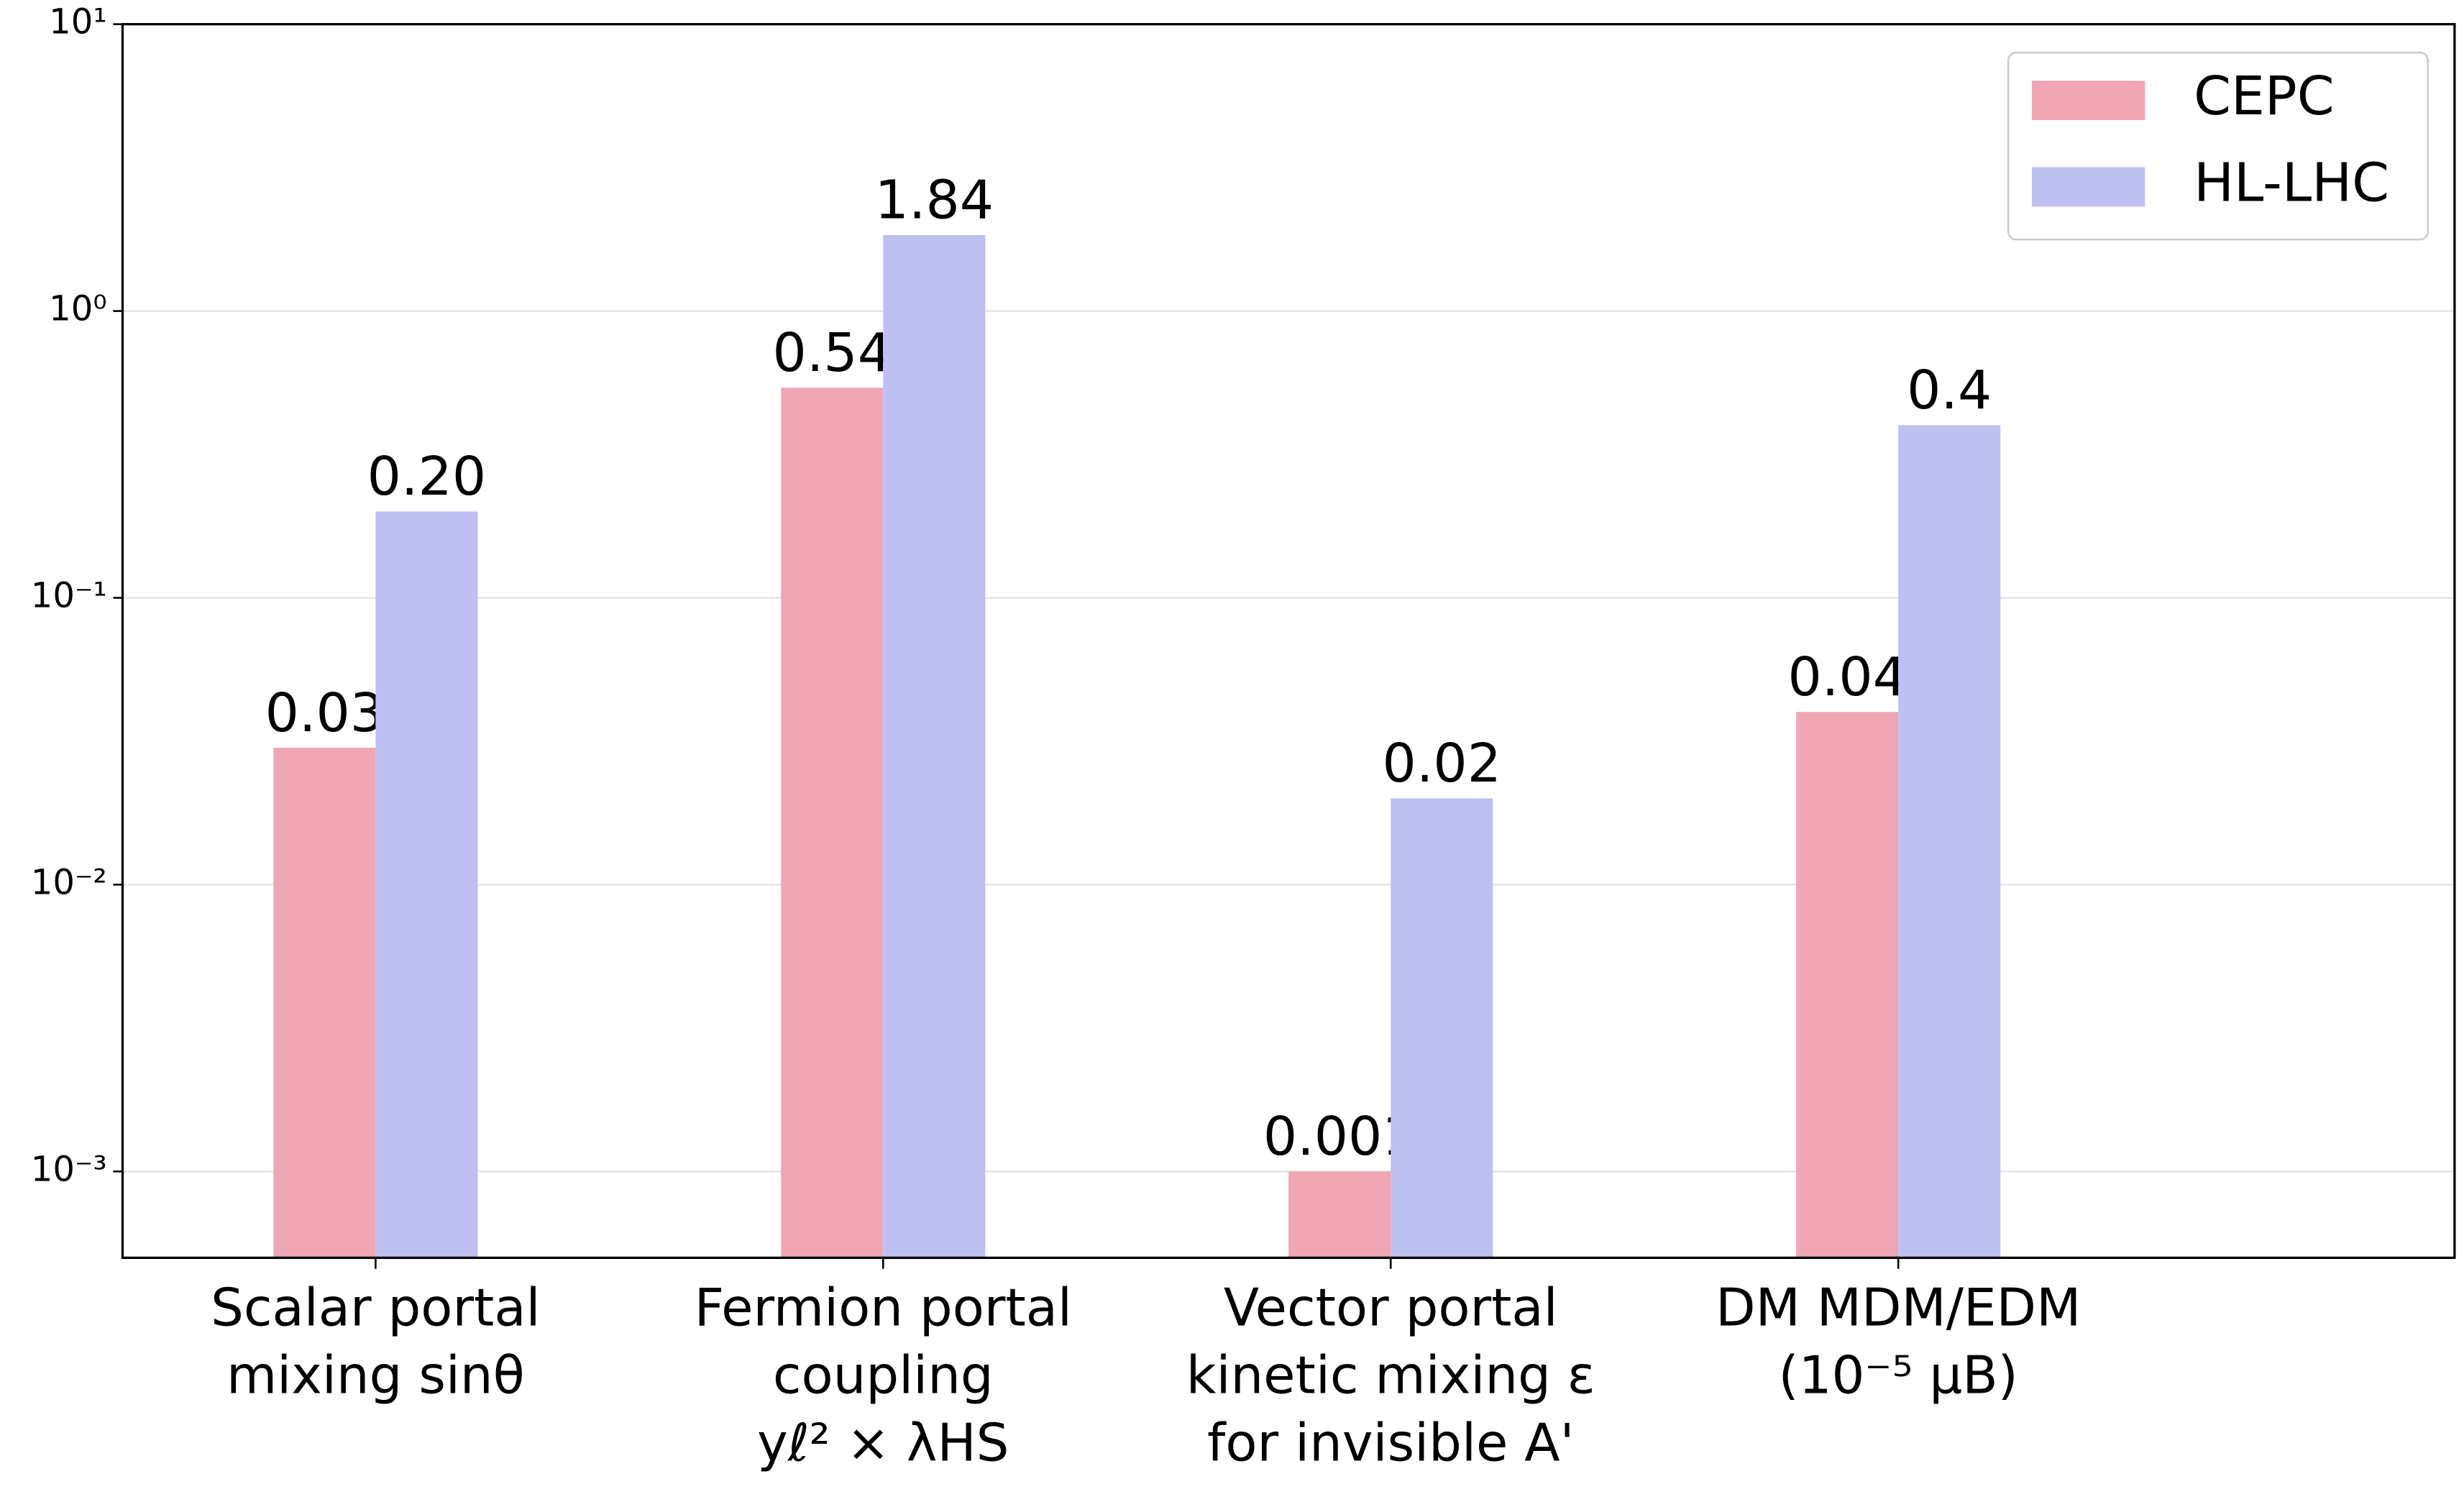 This screenshot has height=1502, width=2464. Describe the element at coordinates (426, 476) in the screenshot. I see `value-label: 0.20` at that location.